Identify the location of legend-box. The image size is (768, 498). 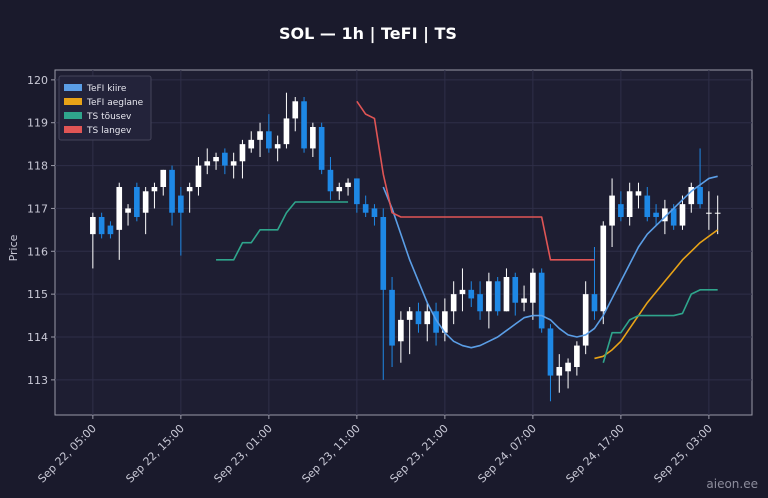
(105, 108).